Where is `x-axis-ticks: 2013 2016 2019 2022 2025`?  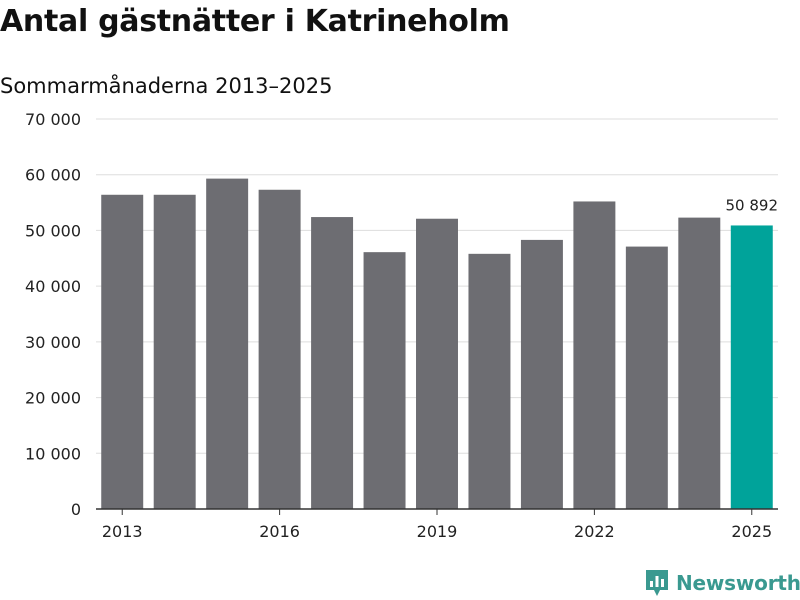 x-axis-ticks: 2013 2016 2019 2022 2025 is located at coordinates (437, 525).